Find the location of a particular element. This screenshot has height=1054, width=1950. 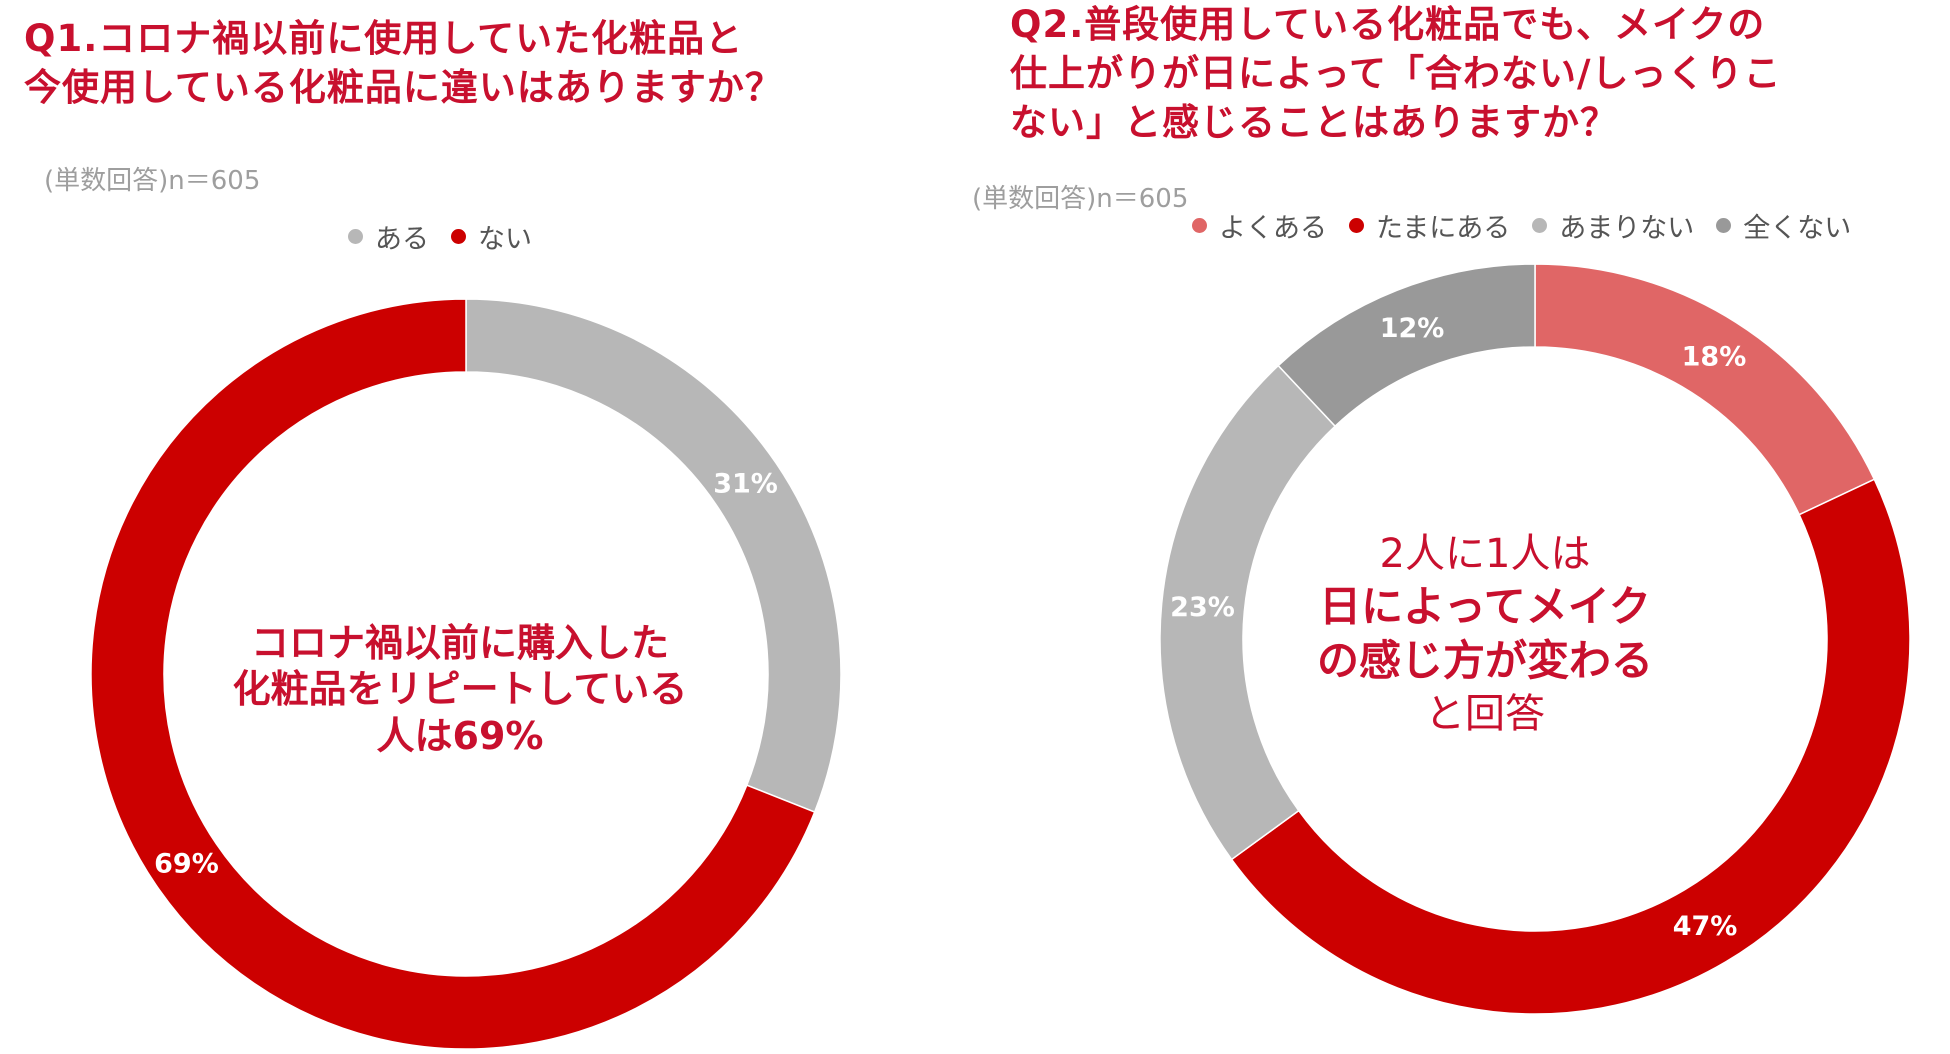

legend-label: よくある is located at coordinates (1273, 228).